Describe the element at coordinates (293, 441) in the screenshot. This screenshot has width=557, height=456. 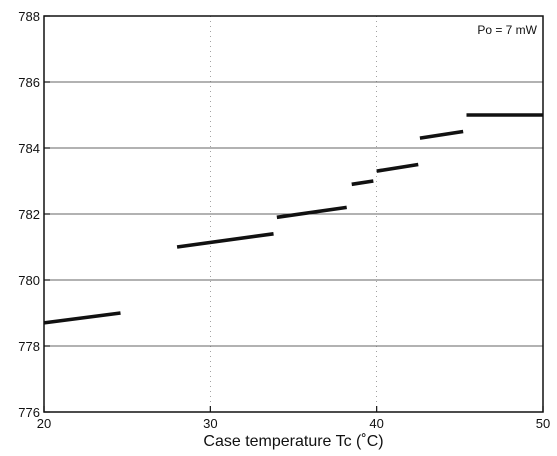
I see `x-axis-label: Case temperature Tc (˚C)` at that location.